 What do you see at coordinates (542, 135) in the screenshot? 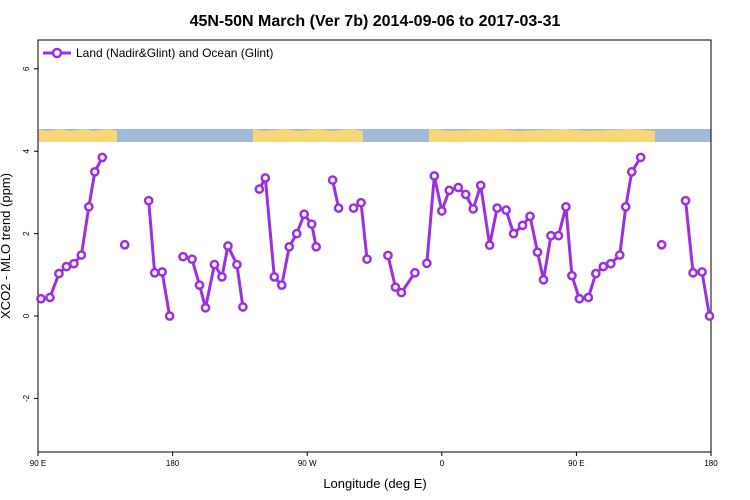
I see `landmass-eurasia` at bounding box center [542, 135].